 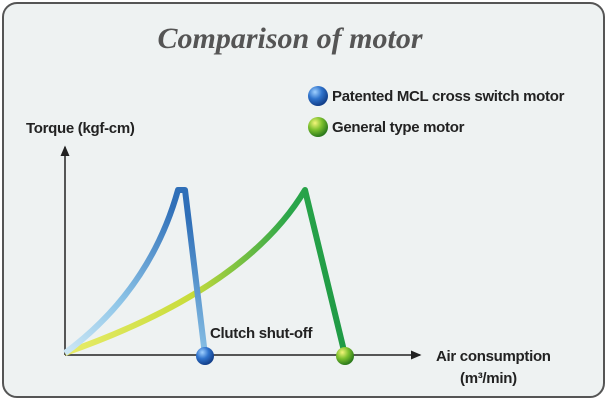 What do you see at coordinates (398, 127) in the screenshot?
I see `legend-label: General type motor` at bounding box center [398, 127].